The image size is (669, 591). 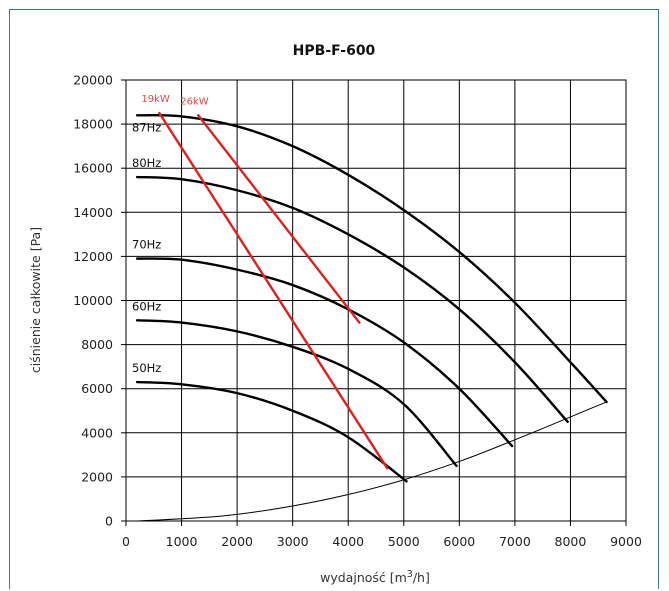 What do you see at coordinates (279, 219) in the screenshot?
I see `series-26kw` at bounding box center [279, 219].